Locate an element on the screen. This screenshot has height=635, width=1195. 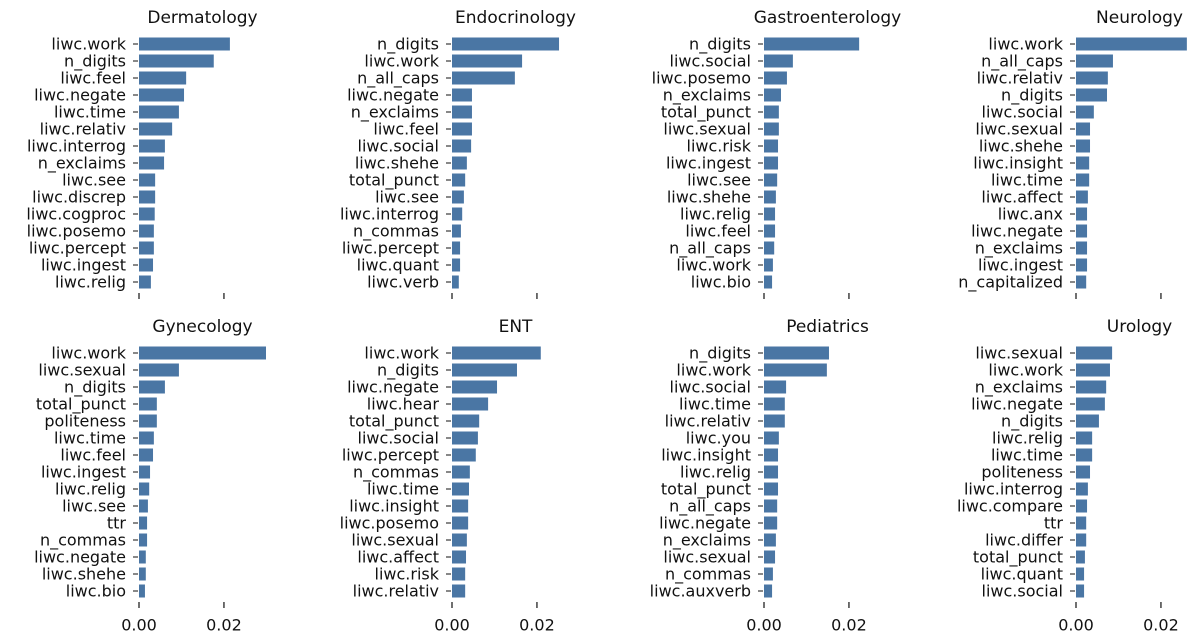
x-tick-label: 0.00 is located at coordinates (1076, 625).